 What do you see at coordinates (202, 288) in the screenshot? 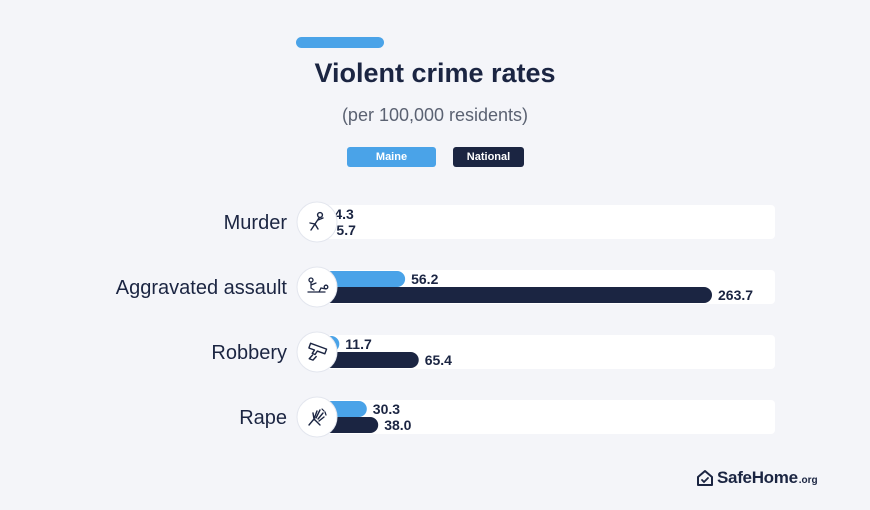
I see `category-label-aggravated-assault: Aggravated assault` at bounding box center [202, 288].